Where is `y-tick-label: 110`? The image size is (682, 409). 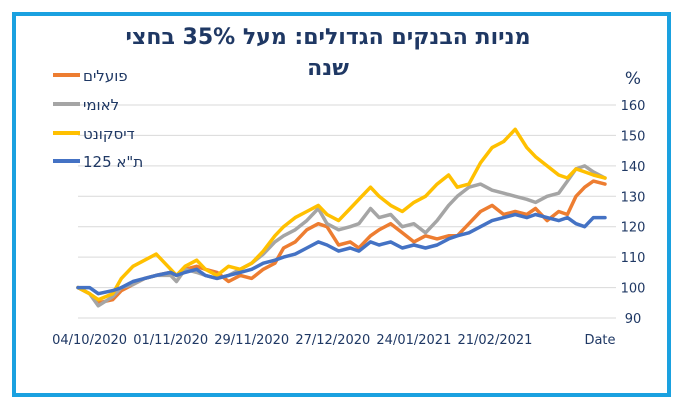 y-tick-label: 110 is located at coordinates (633, 258).